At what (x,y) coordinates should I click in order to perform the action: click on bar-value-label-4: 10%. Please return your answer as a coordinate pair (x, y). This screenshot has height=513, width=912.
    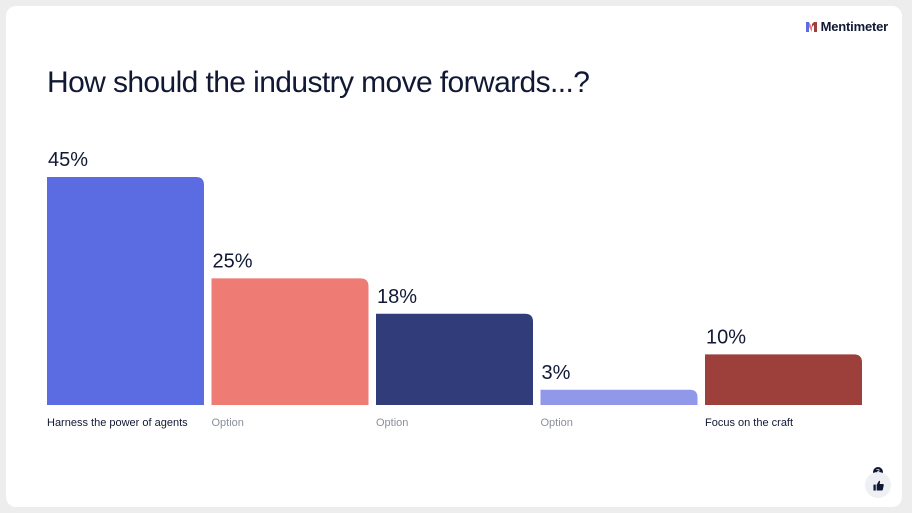
    Looking at the image, I should click on (726, 337).